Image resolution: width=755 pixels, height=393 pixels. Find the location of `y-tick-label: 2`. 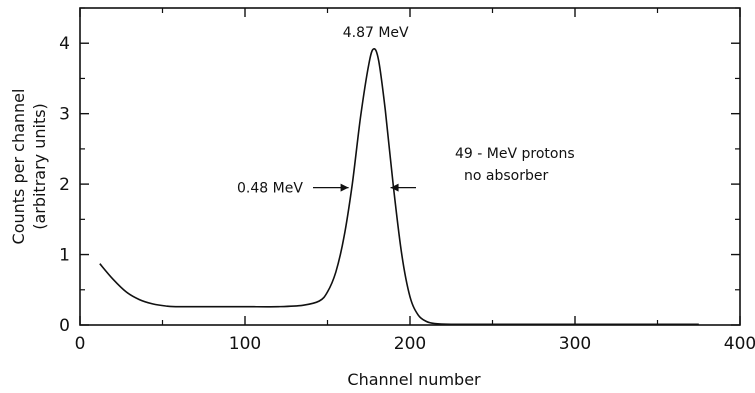

y-tick-label: 2 is located at coordinates (64, 185).